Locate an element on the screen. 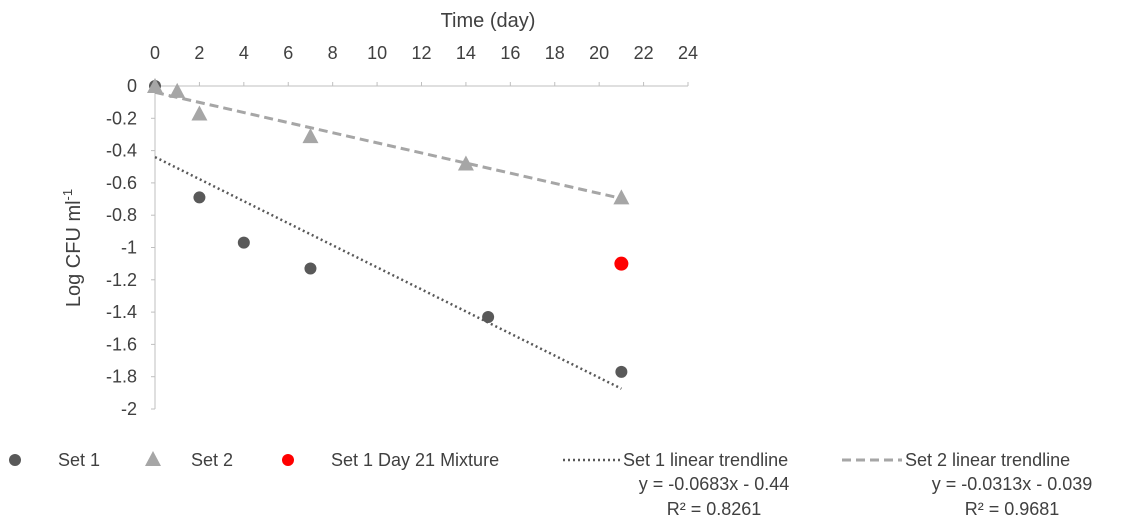 This screenshot has width=1127, height=526. y-tick-label: -1.2 is located at coordinates (121, 280).